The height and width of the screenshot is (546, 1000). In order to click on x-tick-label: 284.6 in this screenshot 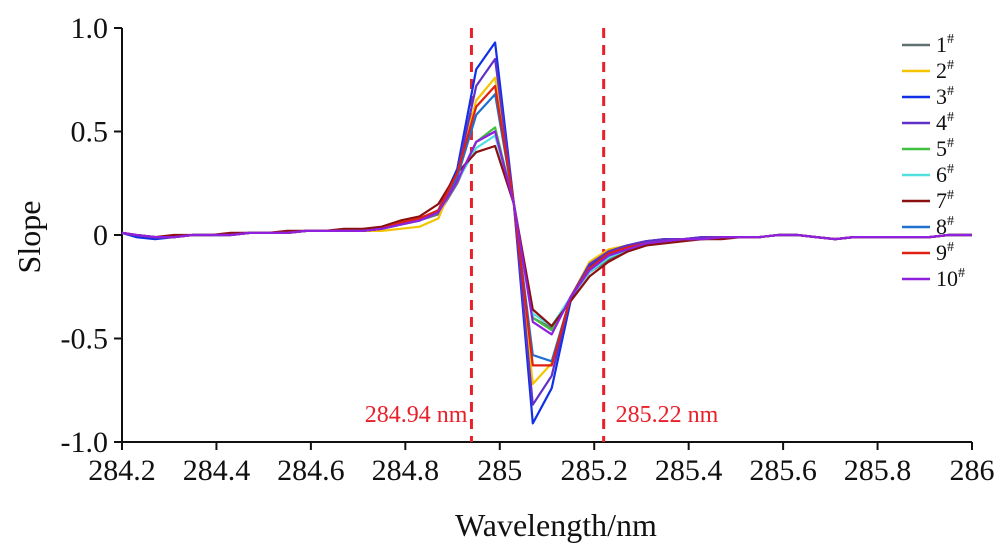, I will do `click(311, 470)`.